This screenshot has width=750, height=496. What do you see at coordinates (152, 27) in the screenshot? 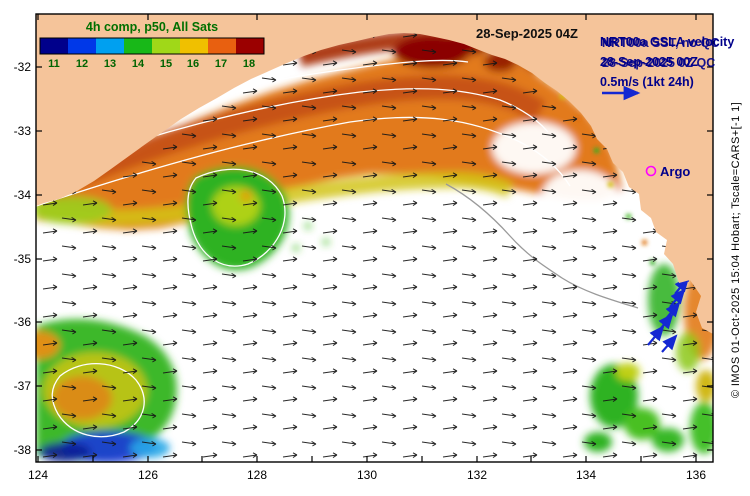
I see `colorbar-title: 4h comp, p50, All Sats` at bounding box center [152, 27].